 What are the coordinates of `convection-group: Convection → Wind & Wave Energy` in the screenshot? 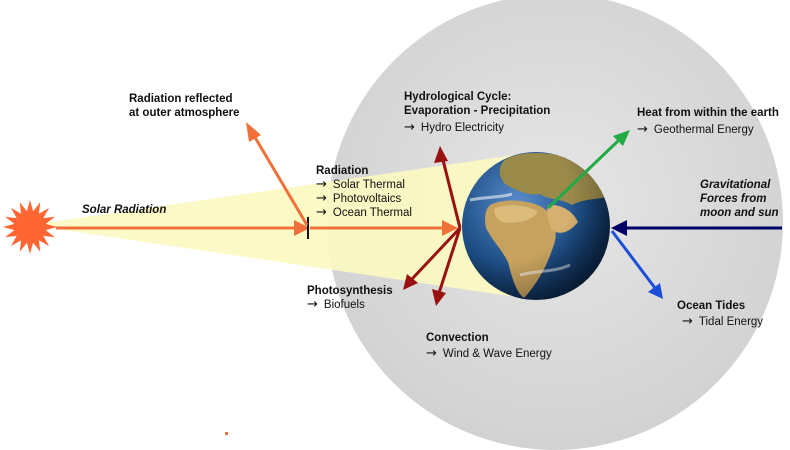 It's located at (489, 346).